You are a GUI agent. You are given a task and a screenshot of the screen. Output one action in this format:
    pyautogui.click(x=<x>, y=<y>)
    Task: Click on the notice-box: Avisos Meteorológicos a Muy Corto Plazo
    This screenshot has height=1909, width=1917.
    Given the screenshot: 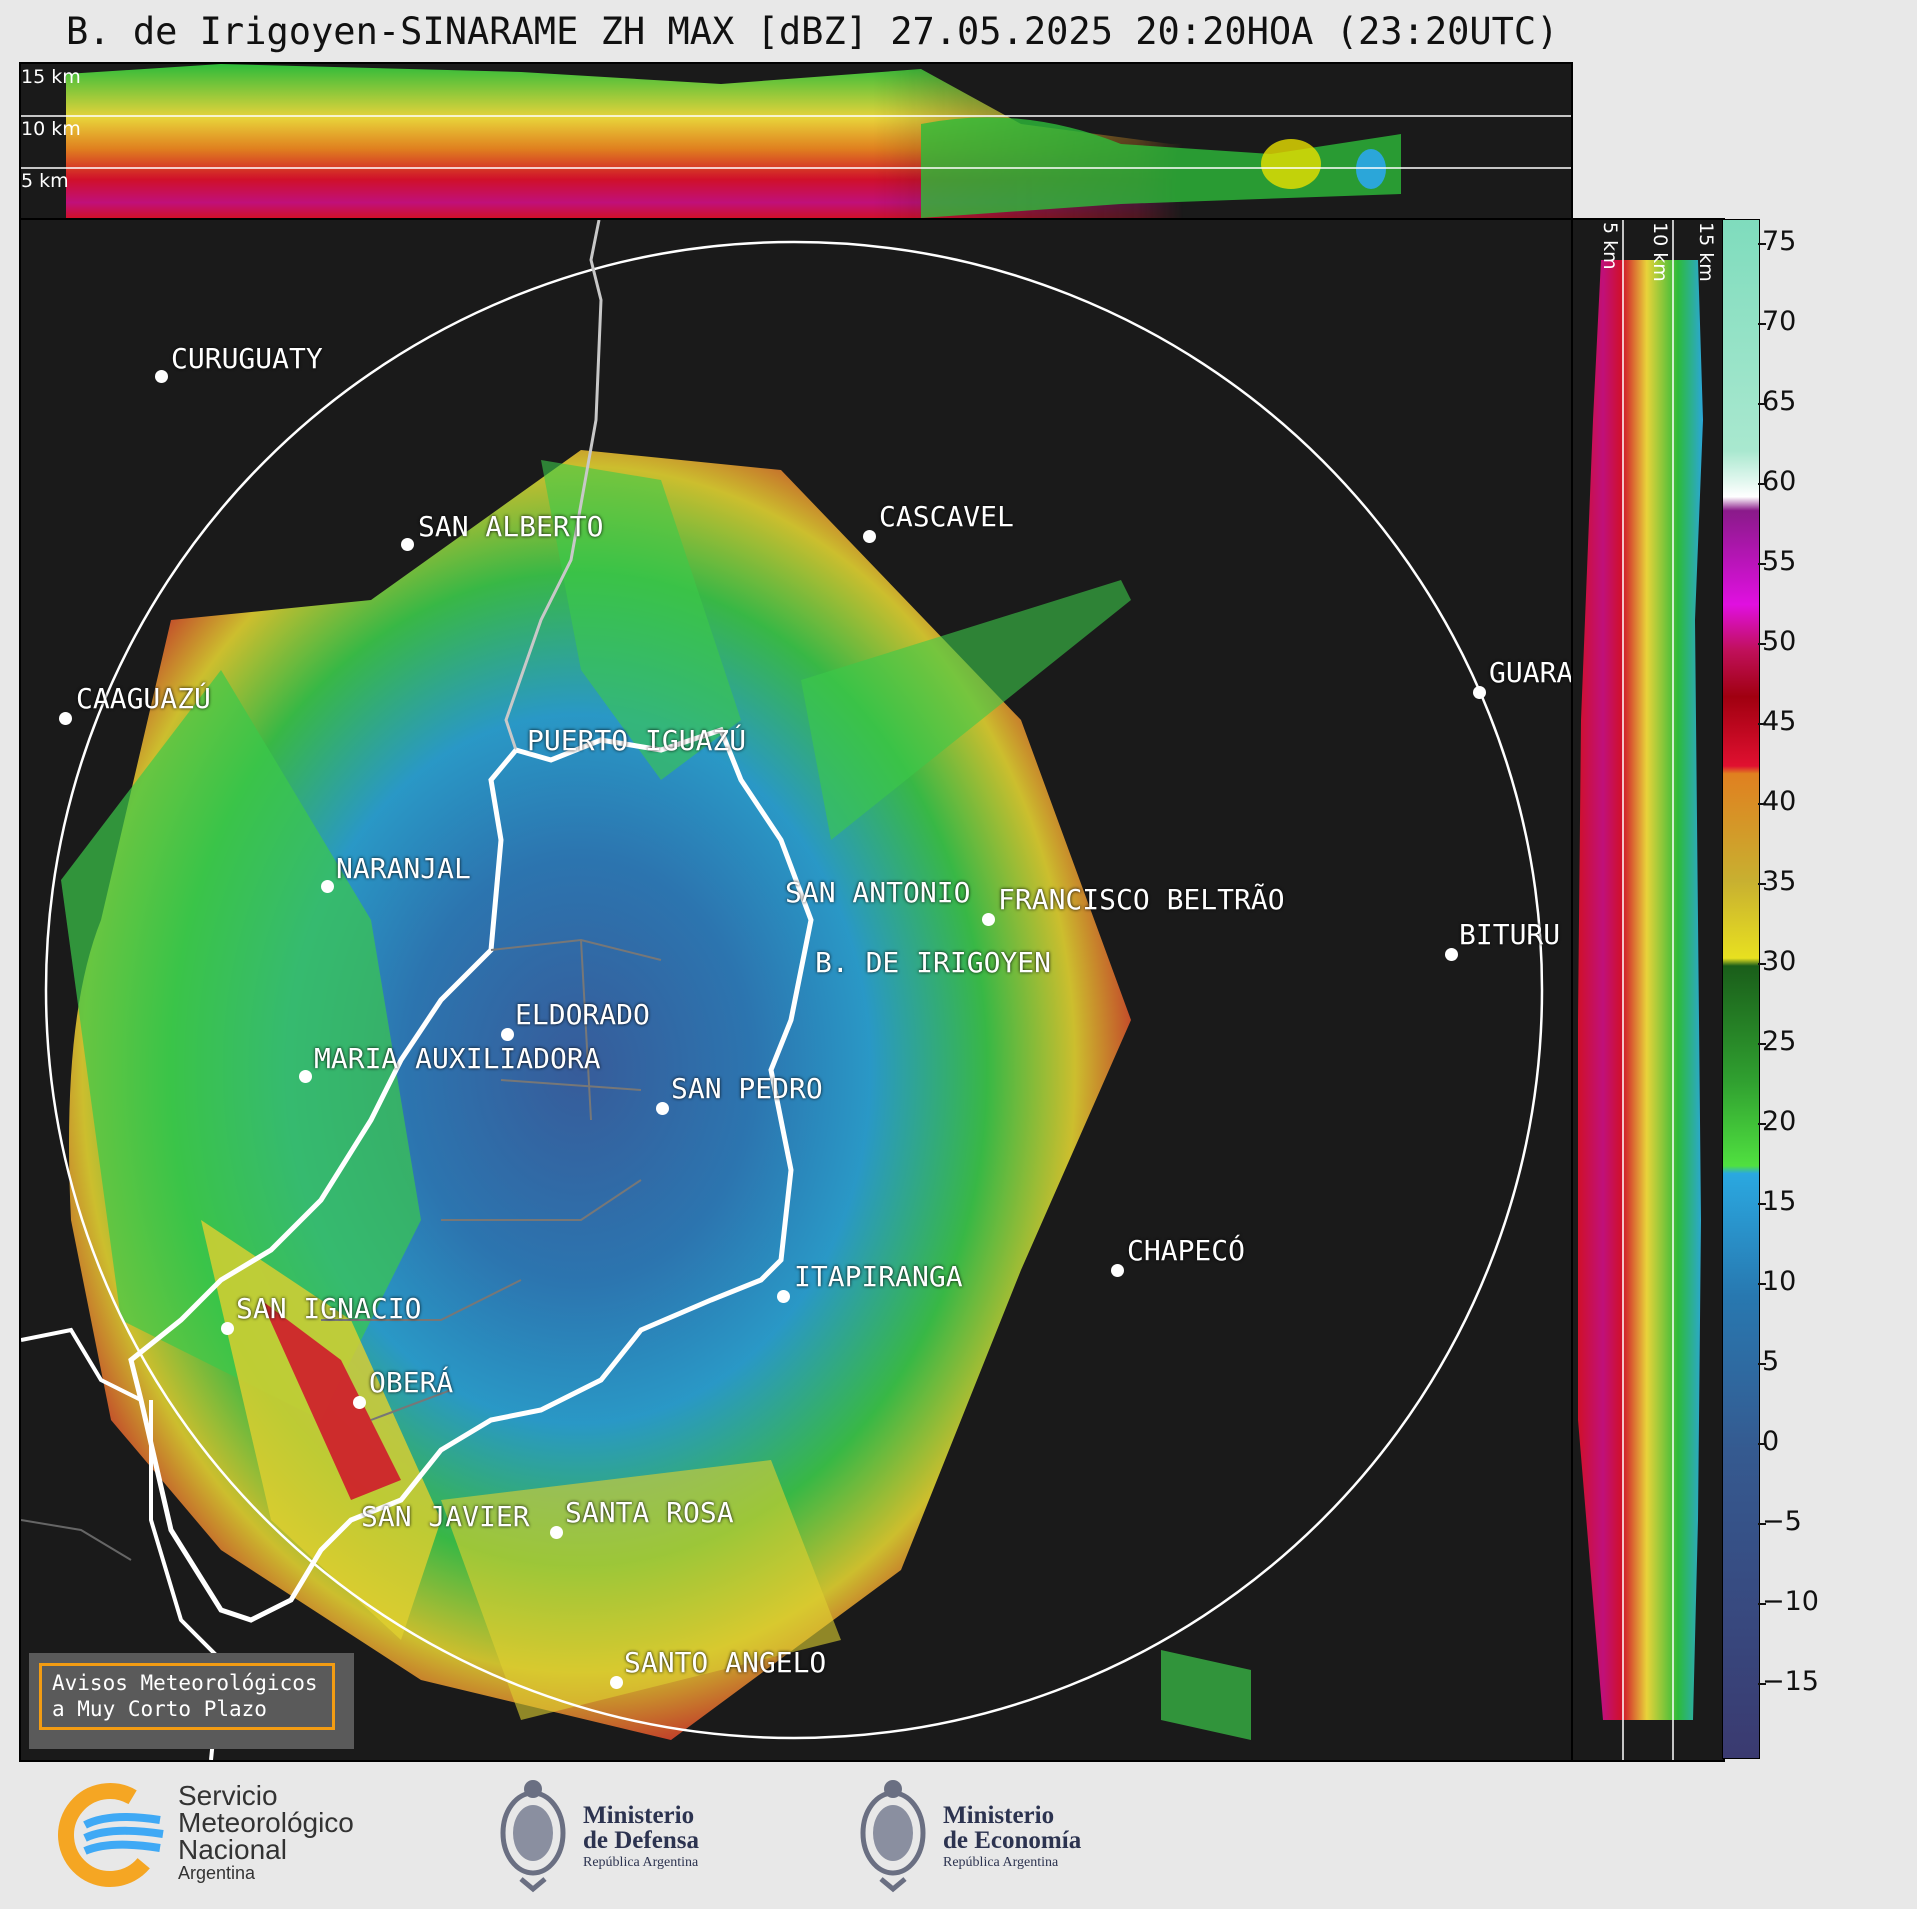 What is the action you would take?
    pyautogui.click(x=191, y=1701)
    